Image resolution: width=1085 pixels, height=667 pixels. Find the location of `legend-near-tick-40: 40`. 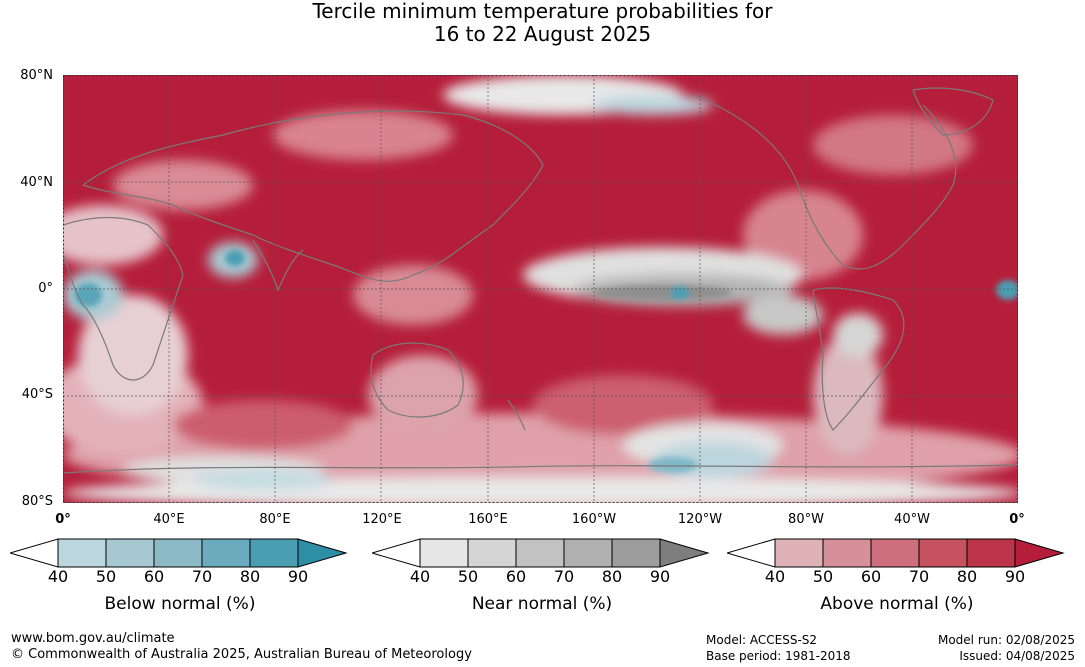

legend-near-tick-40: 40 is located at coordinates (420, 576).